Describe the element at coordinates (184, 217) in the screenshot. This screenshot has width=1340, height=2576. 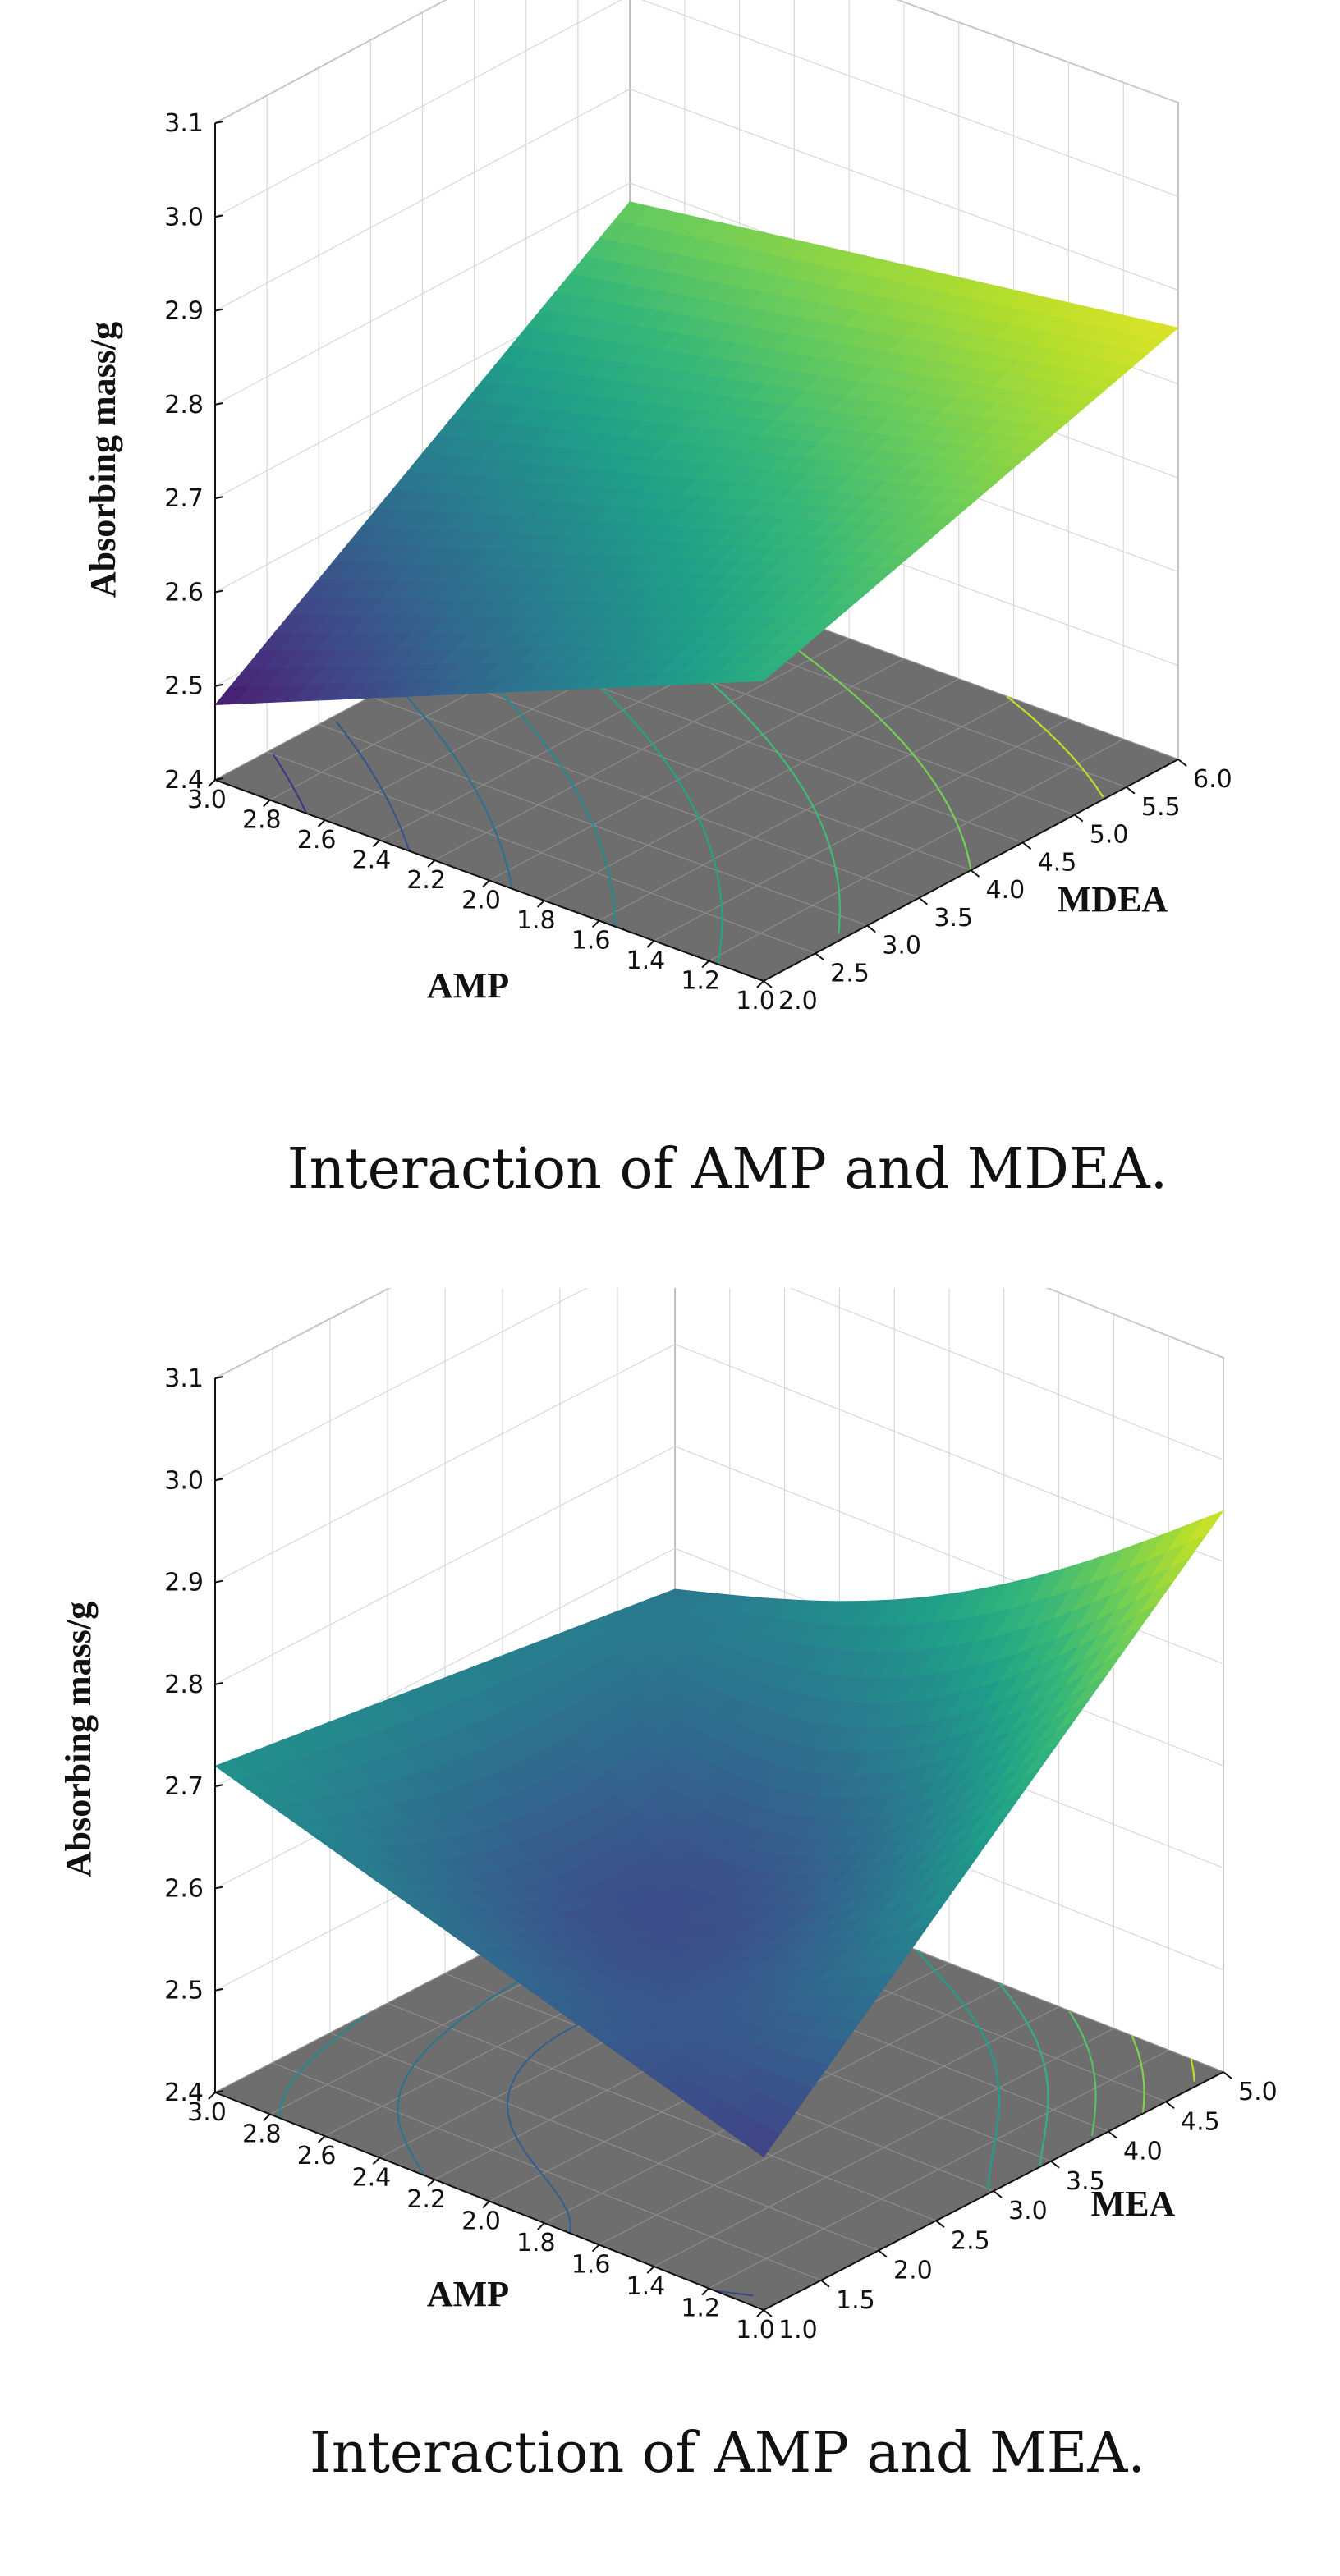
I see `amp-mdea-z-tick-label: 3.0` at that location.